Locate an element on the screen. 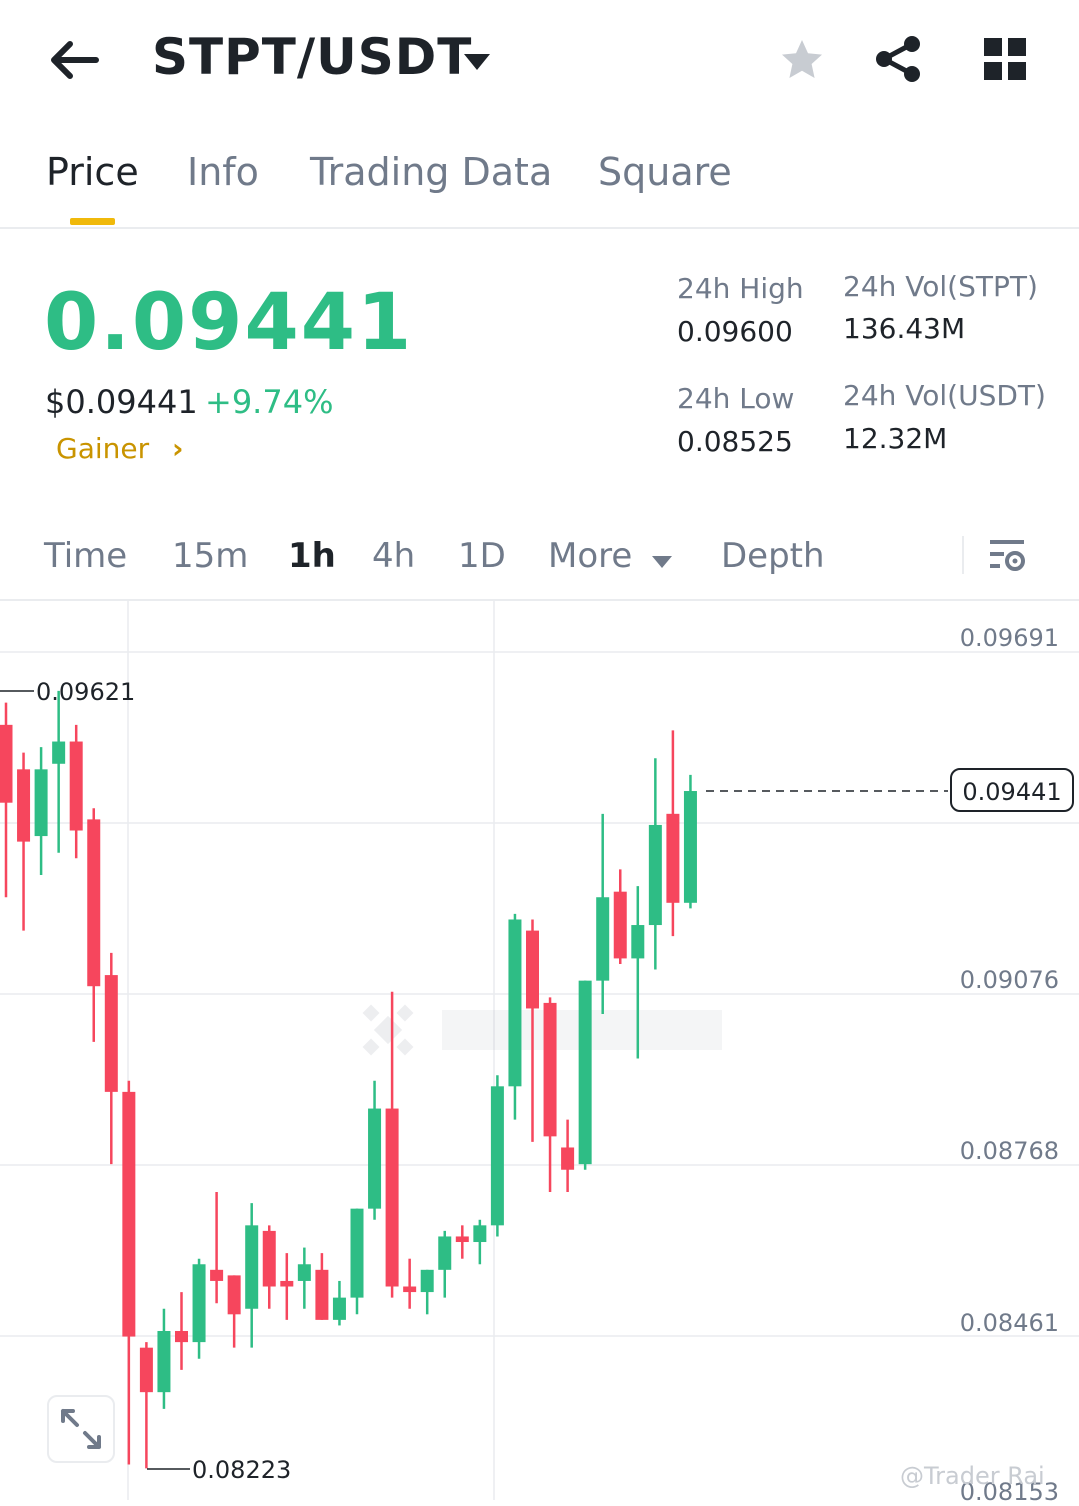 This screenshot has height=1506, width=1079. fullscreen-button is located at coordinates (81, 1429).